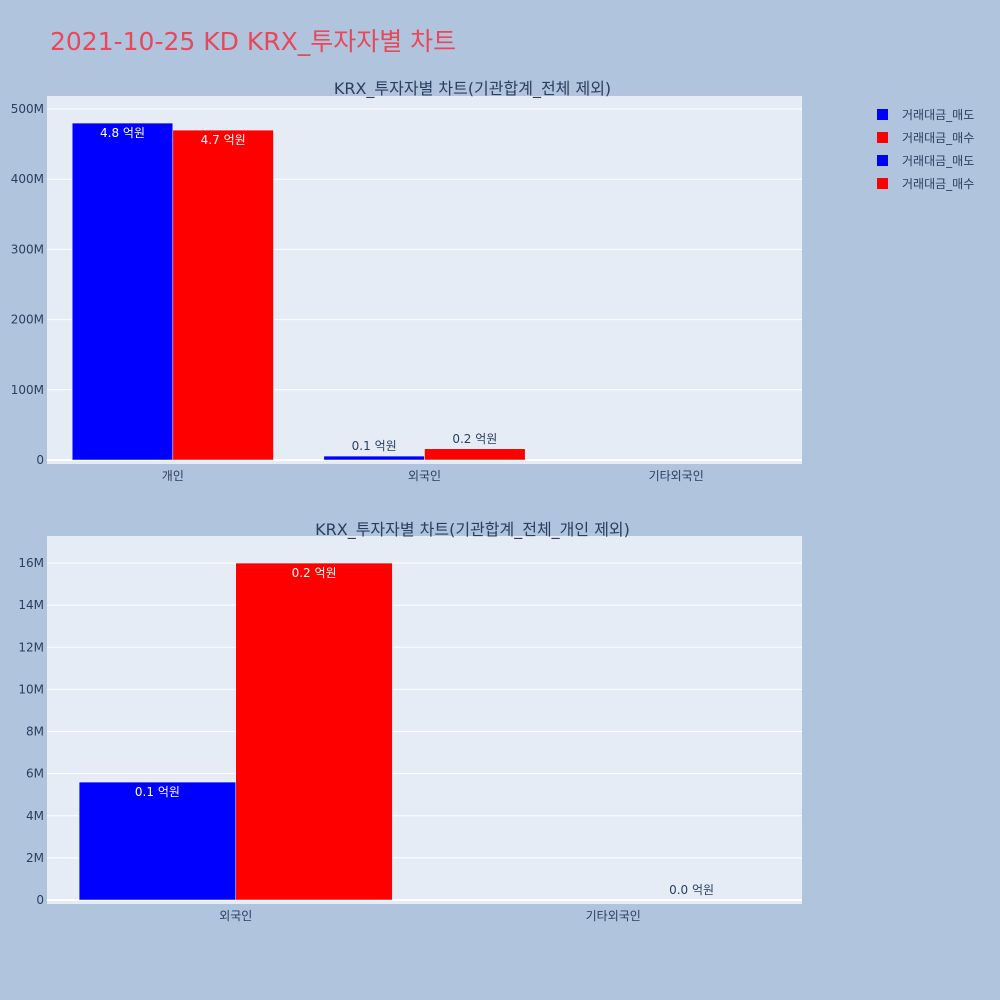  I want to click on data-label: 0.0 억원, so click(691, 890).